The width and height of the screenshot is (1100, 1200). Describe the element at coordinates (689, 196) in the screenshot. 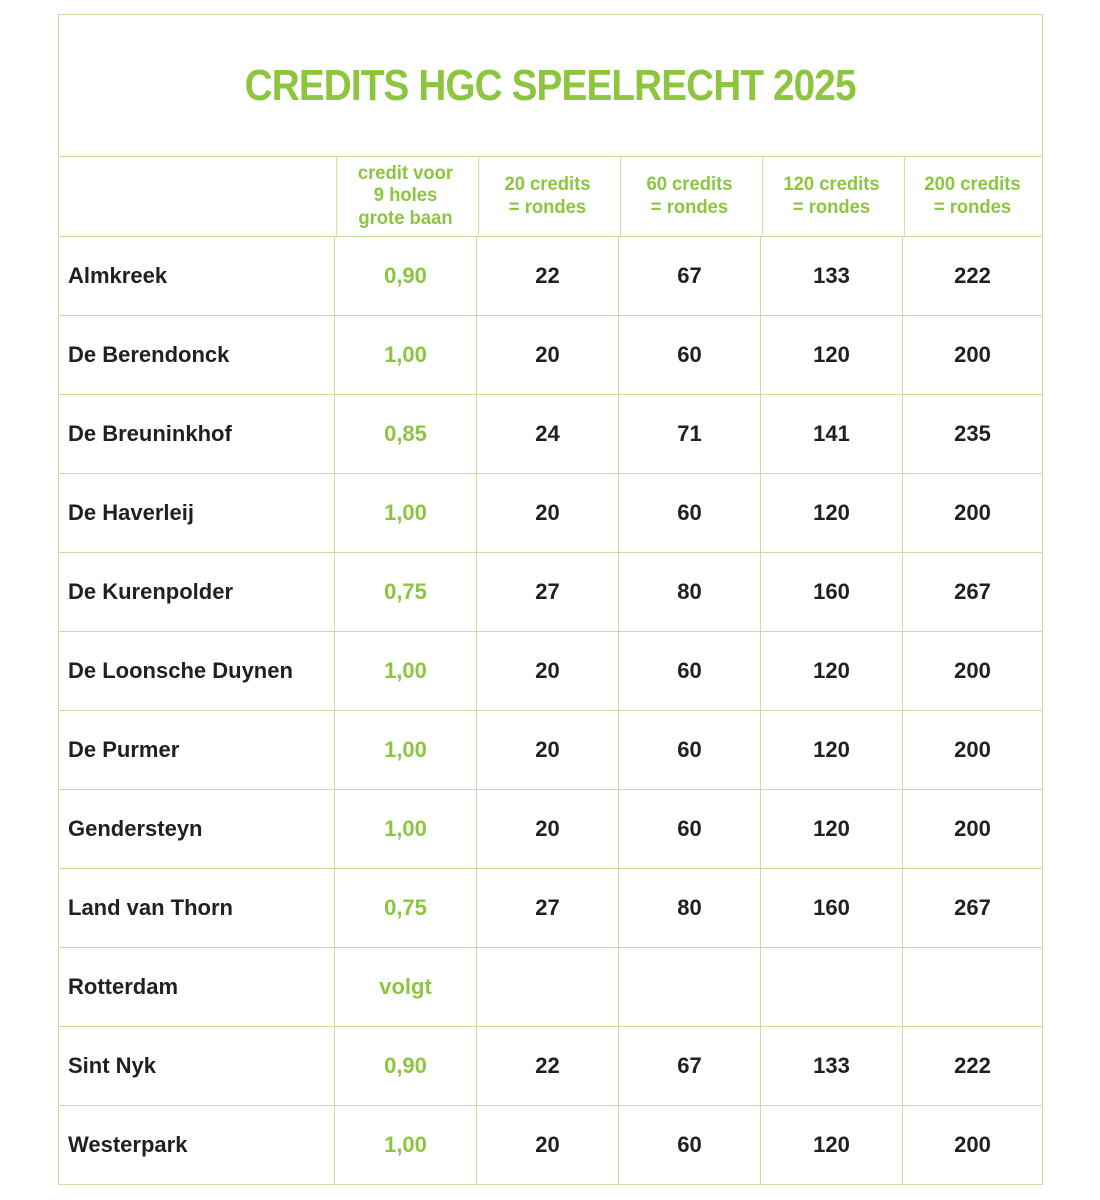

I see `header-60-credits: 60 credits = rondes` at that location.